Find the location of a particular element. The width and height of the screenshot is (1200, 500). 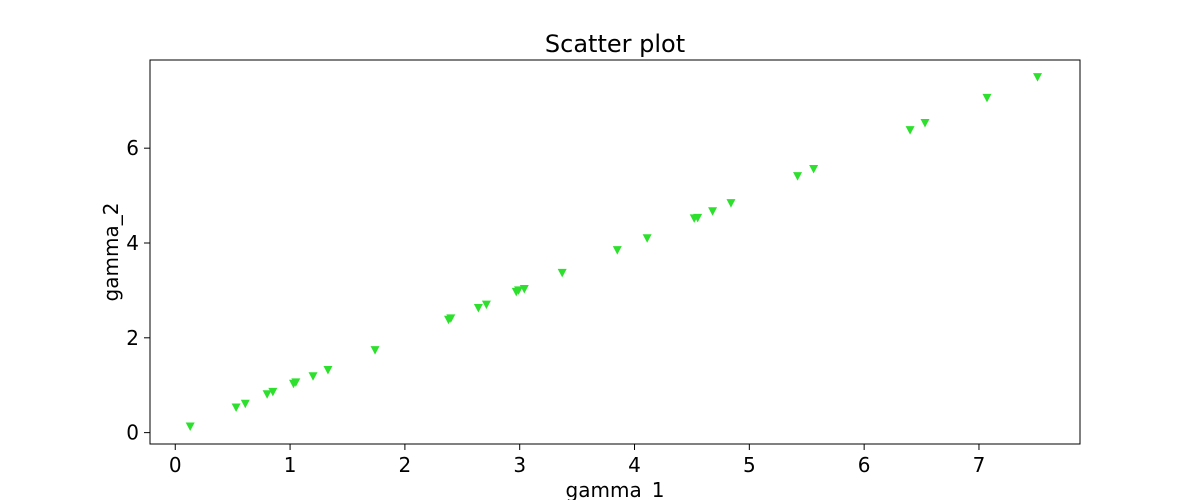

y-tick-label: 6 is located at coordinates (132, 148).